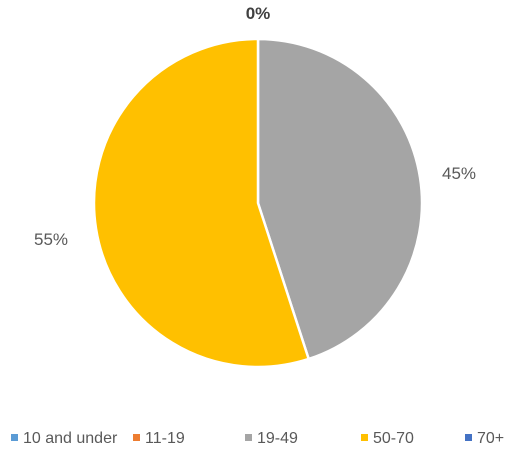  What do you see at coordinates (70, 438) in the screenshot?
I see `legend-label-10-and-under: 10 and under` at bounding box center [70, 438].